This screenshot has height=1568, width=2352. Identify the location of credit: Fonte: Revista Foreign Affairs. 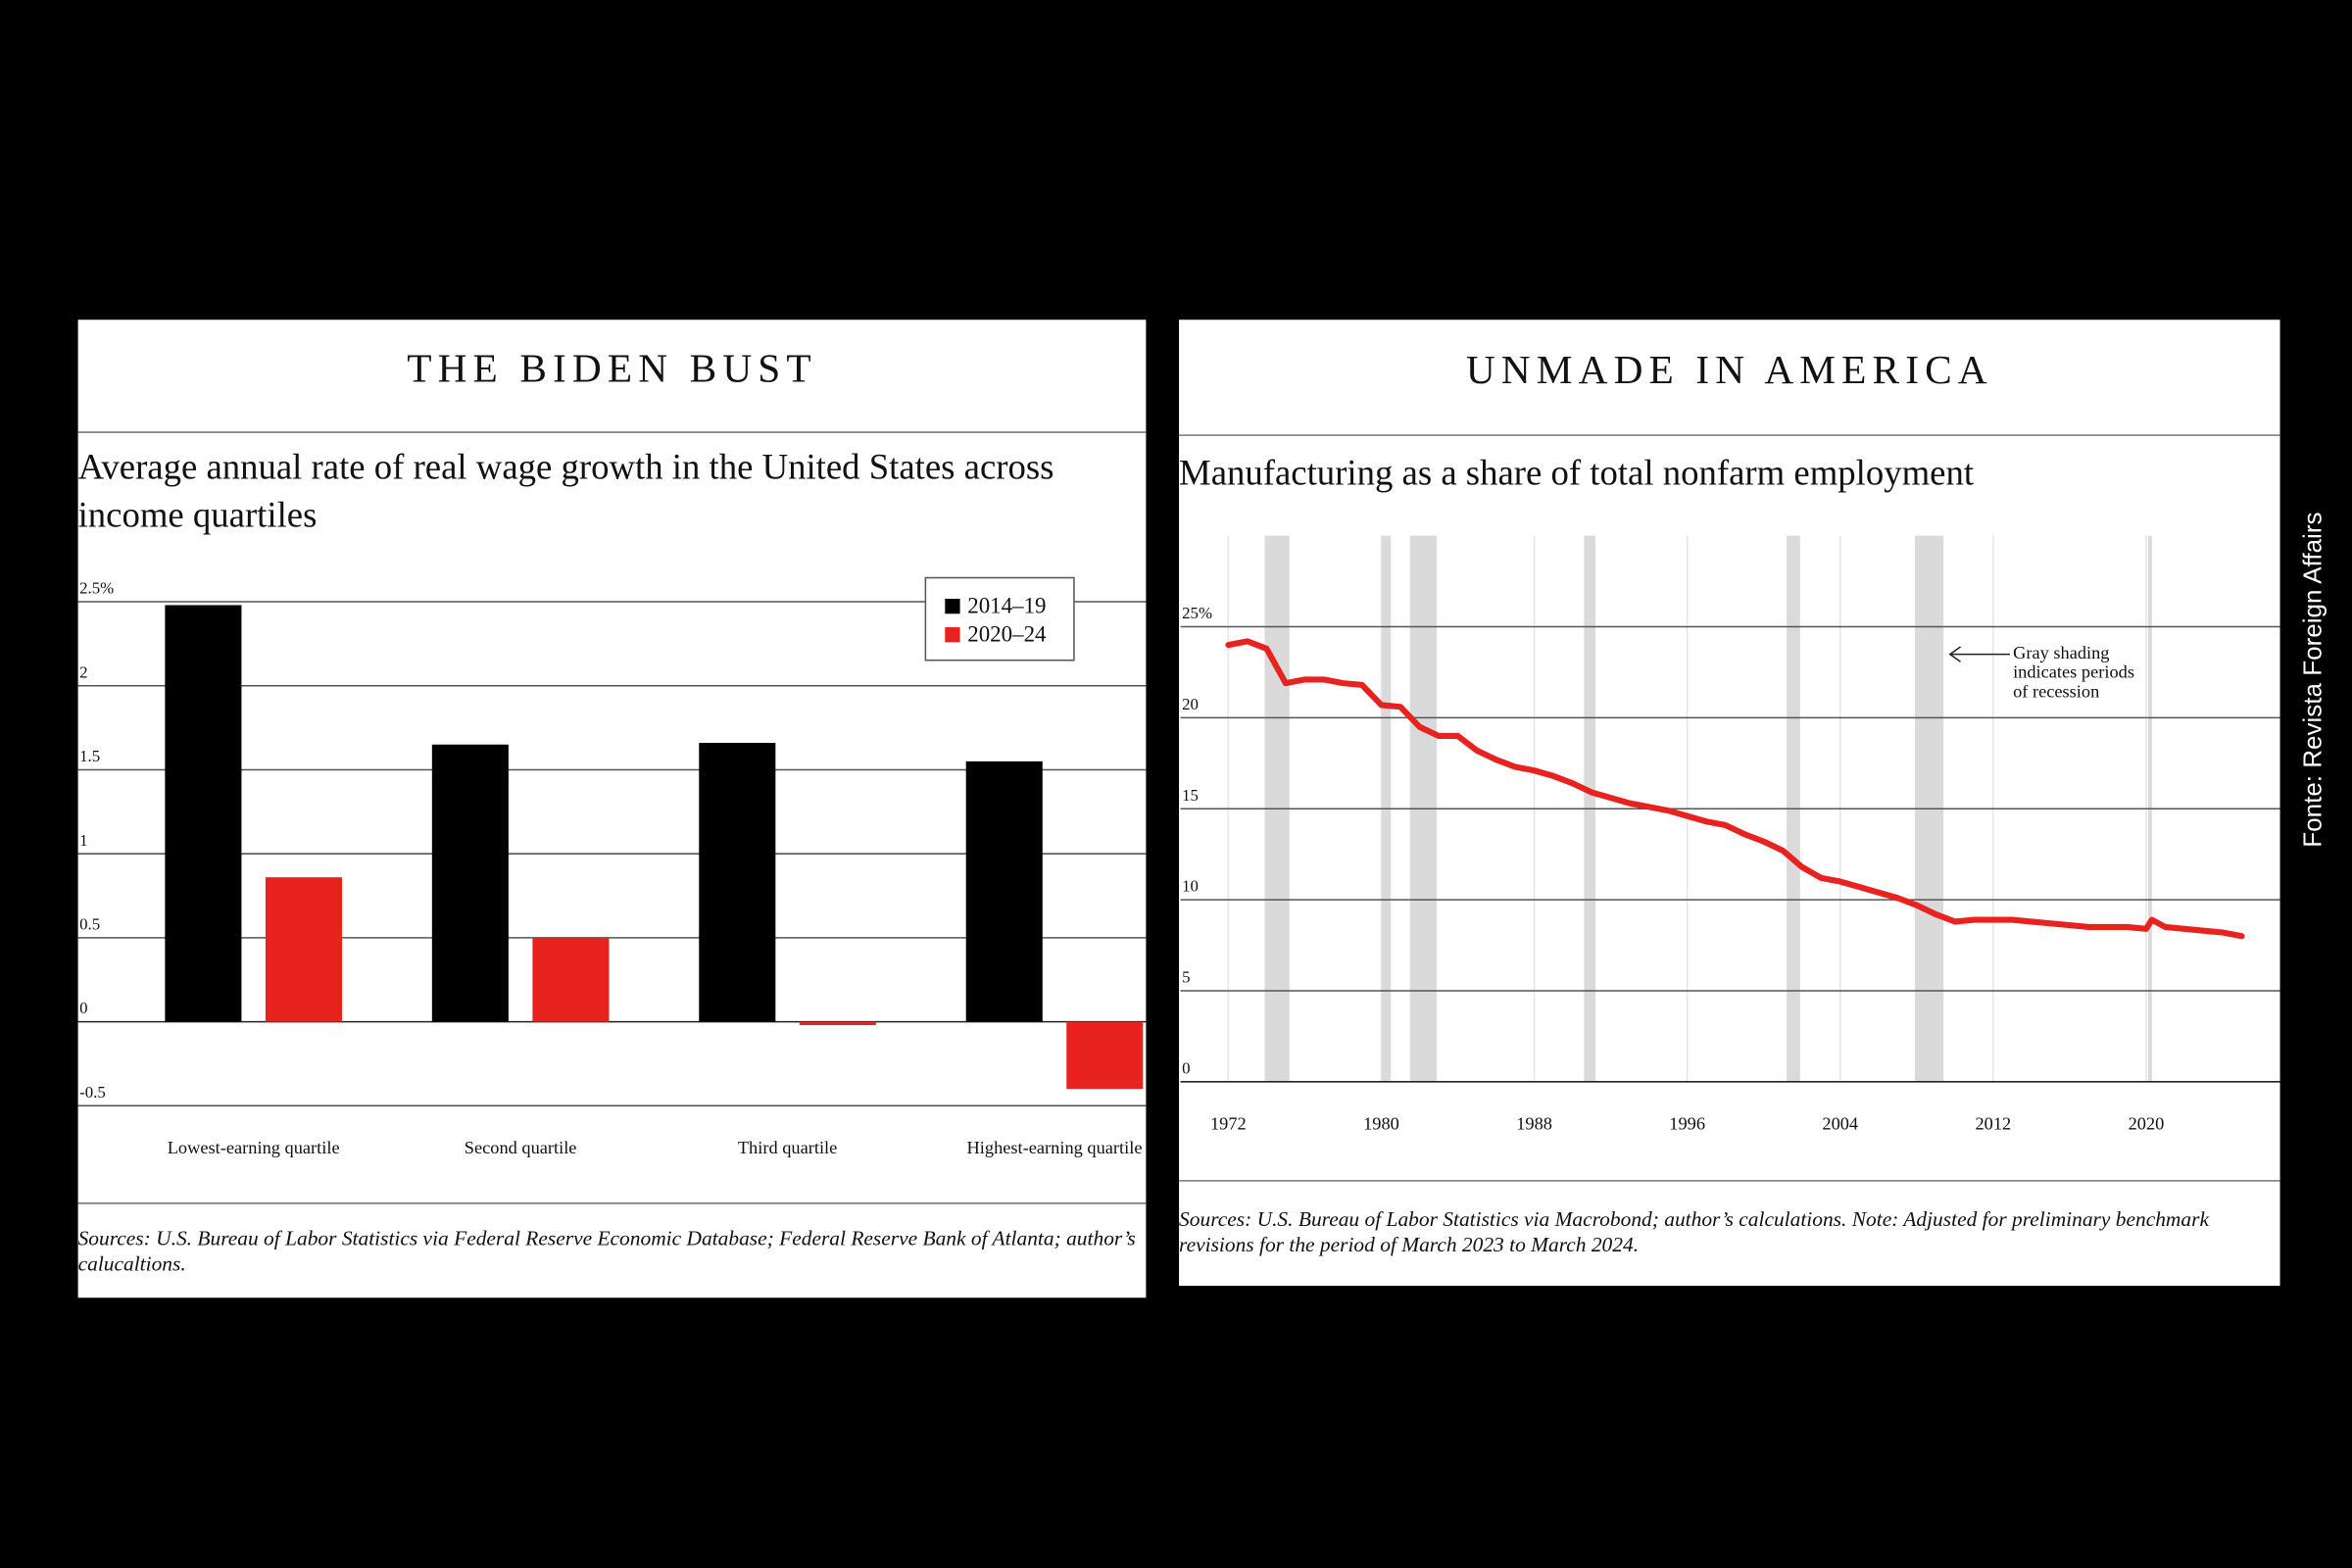
(2313, 680).